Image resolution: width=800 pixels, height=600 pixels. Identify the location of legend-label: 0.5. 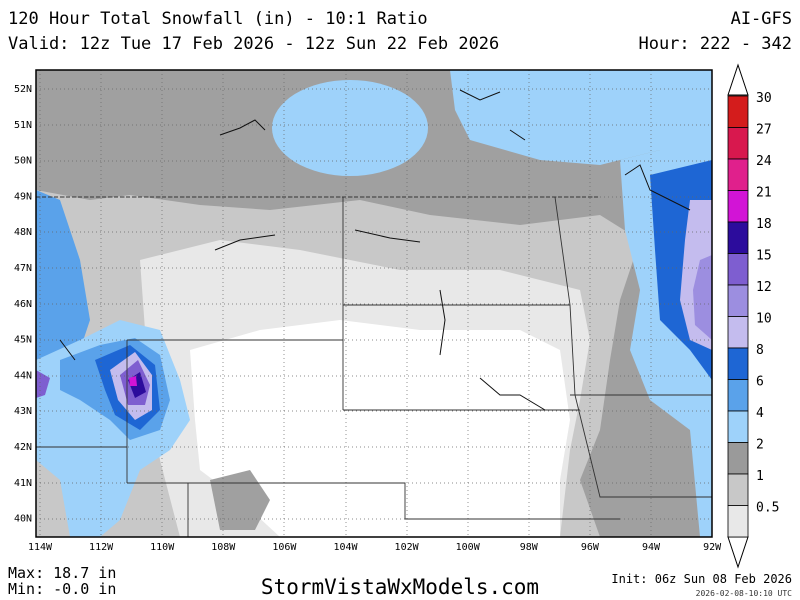
(767, 508).